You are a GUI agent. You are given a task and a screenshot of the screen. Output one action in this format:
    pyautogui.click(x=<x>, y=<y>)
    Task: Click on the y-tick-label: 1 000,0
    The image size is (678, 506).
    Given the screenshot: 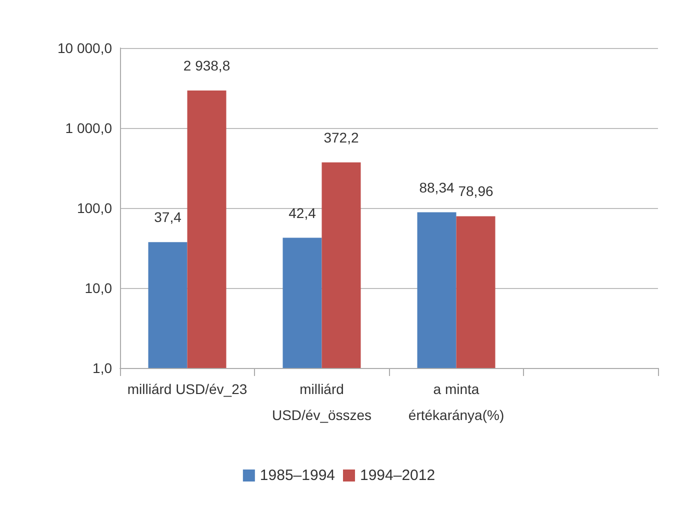 What is the action you would take?
    pyautogui.click(x=88, y=128)
    